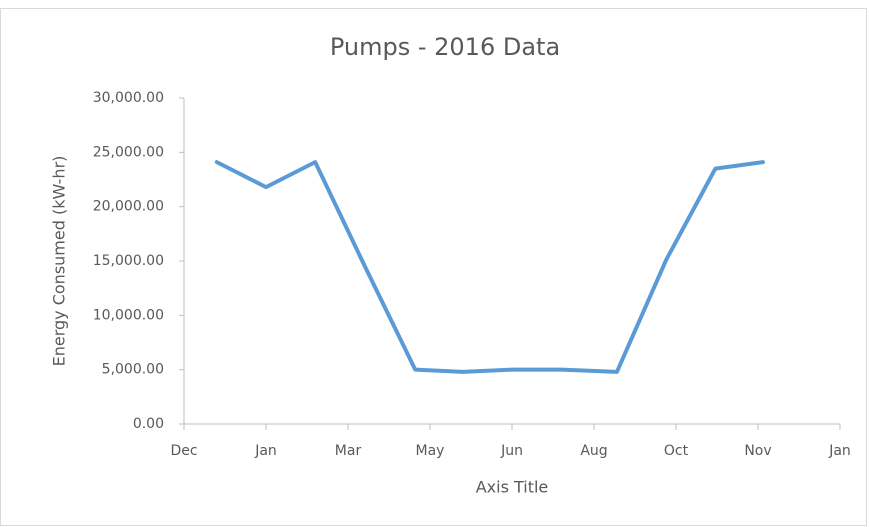 The height and width of the screenshot is (527, 869). What do you see at coordinates (445, 47) in the screenshot?
I see `chart-title: Pumps - 2016 Data` at bounding box center [445, 47].